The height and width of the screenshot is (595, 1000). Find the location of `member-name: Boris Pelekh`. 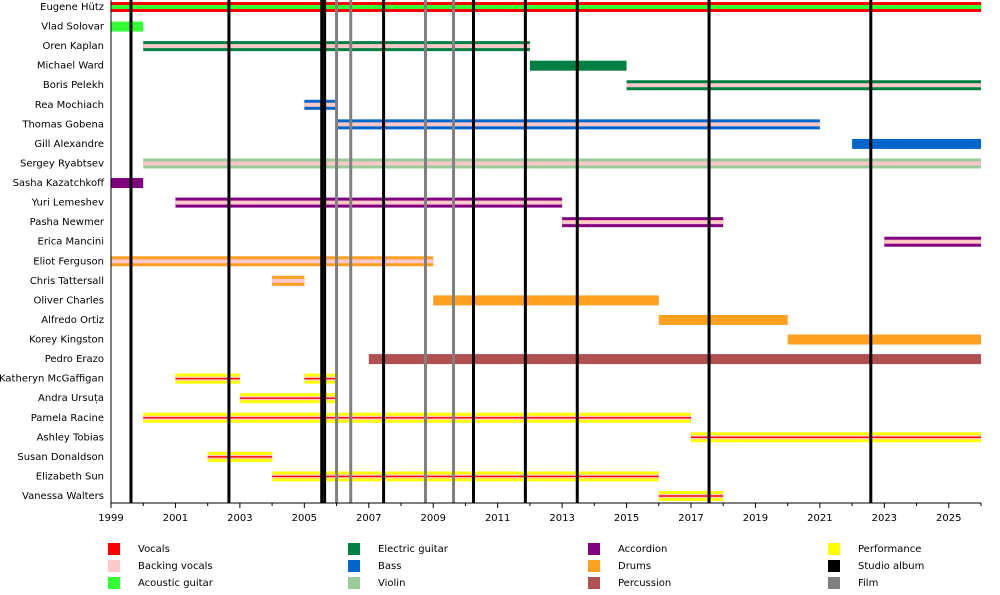

member-name: Boris Pelekh is located at coordinates (73, 85).